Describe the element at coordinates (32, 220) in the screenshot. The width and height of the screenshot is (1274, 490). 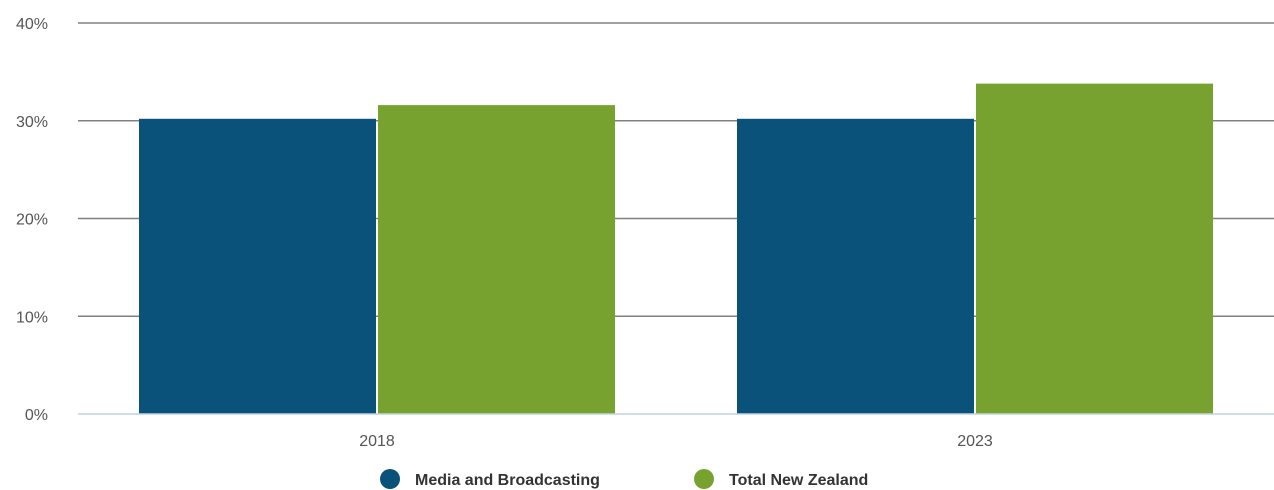
I see `y-tick-label: 20%` at that location.